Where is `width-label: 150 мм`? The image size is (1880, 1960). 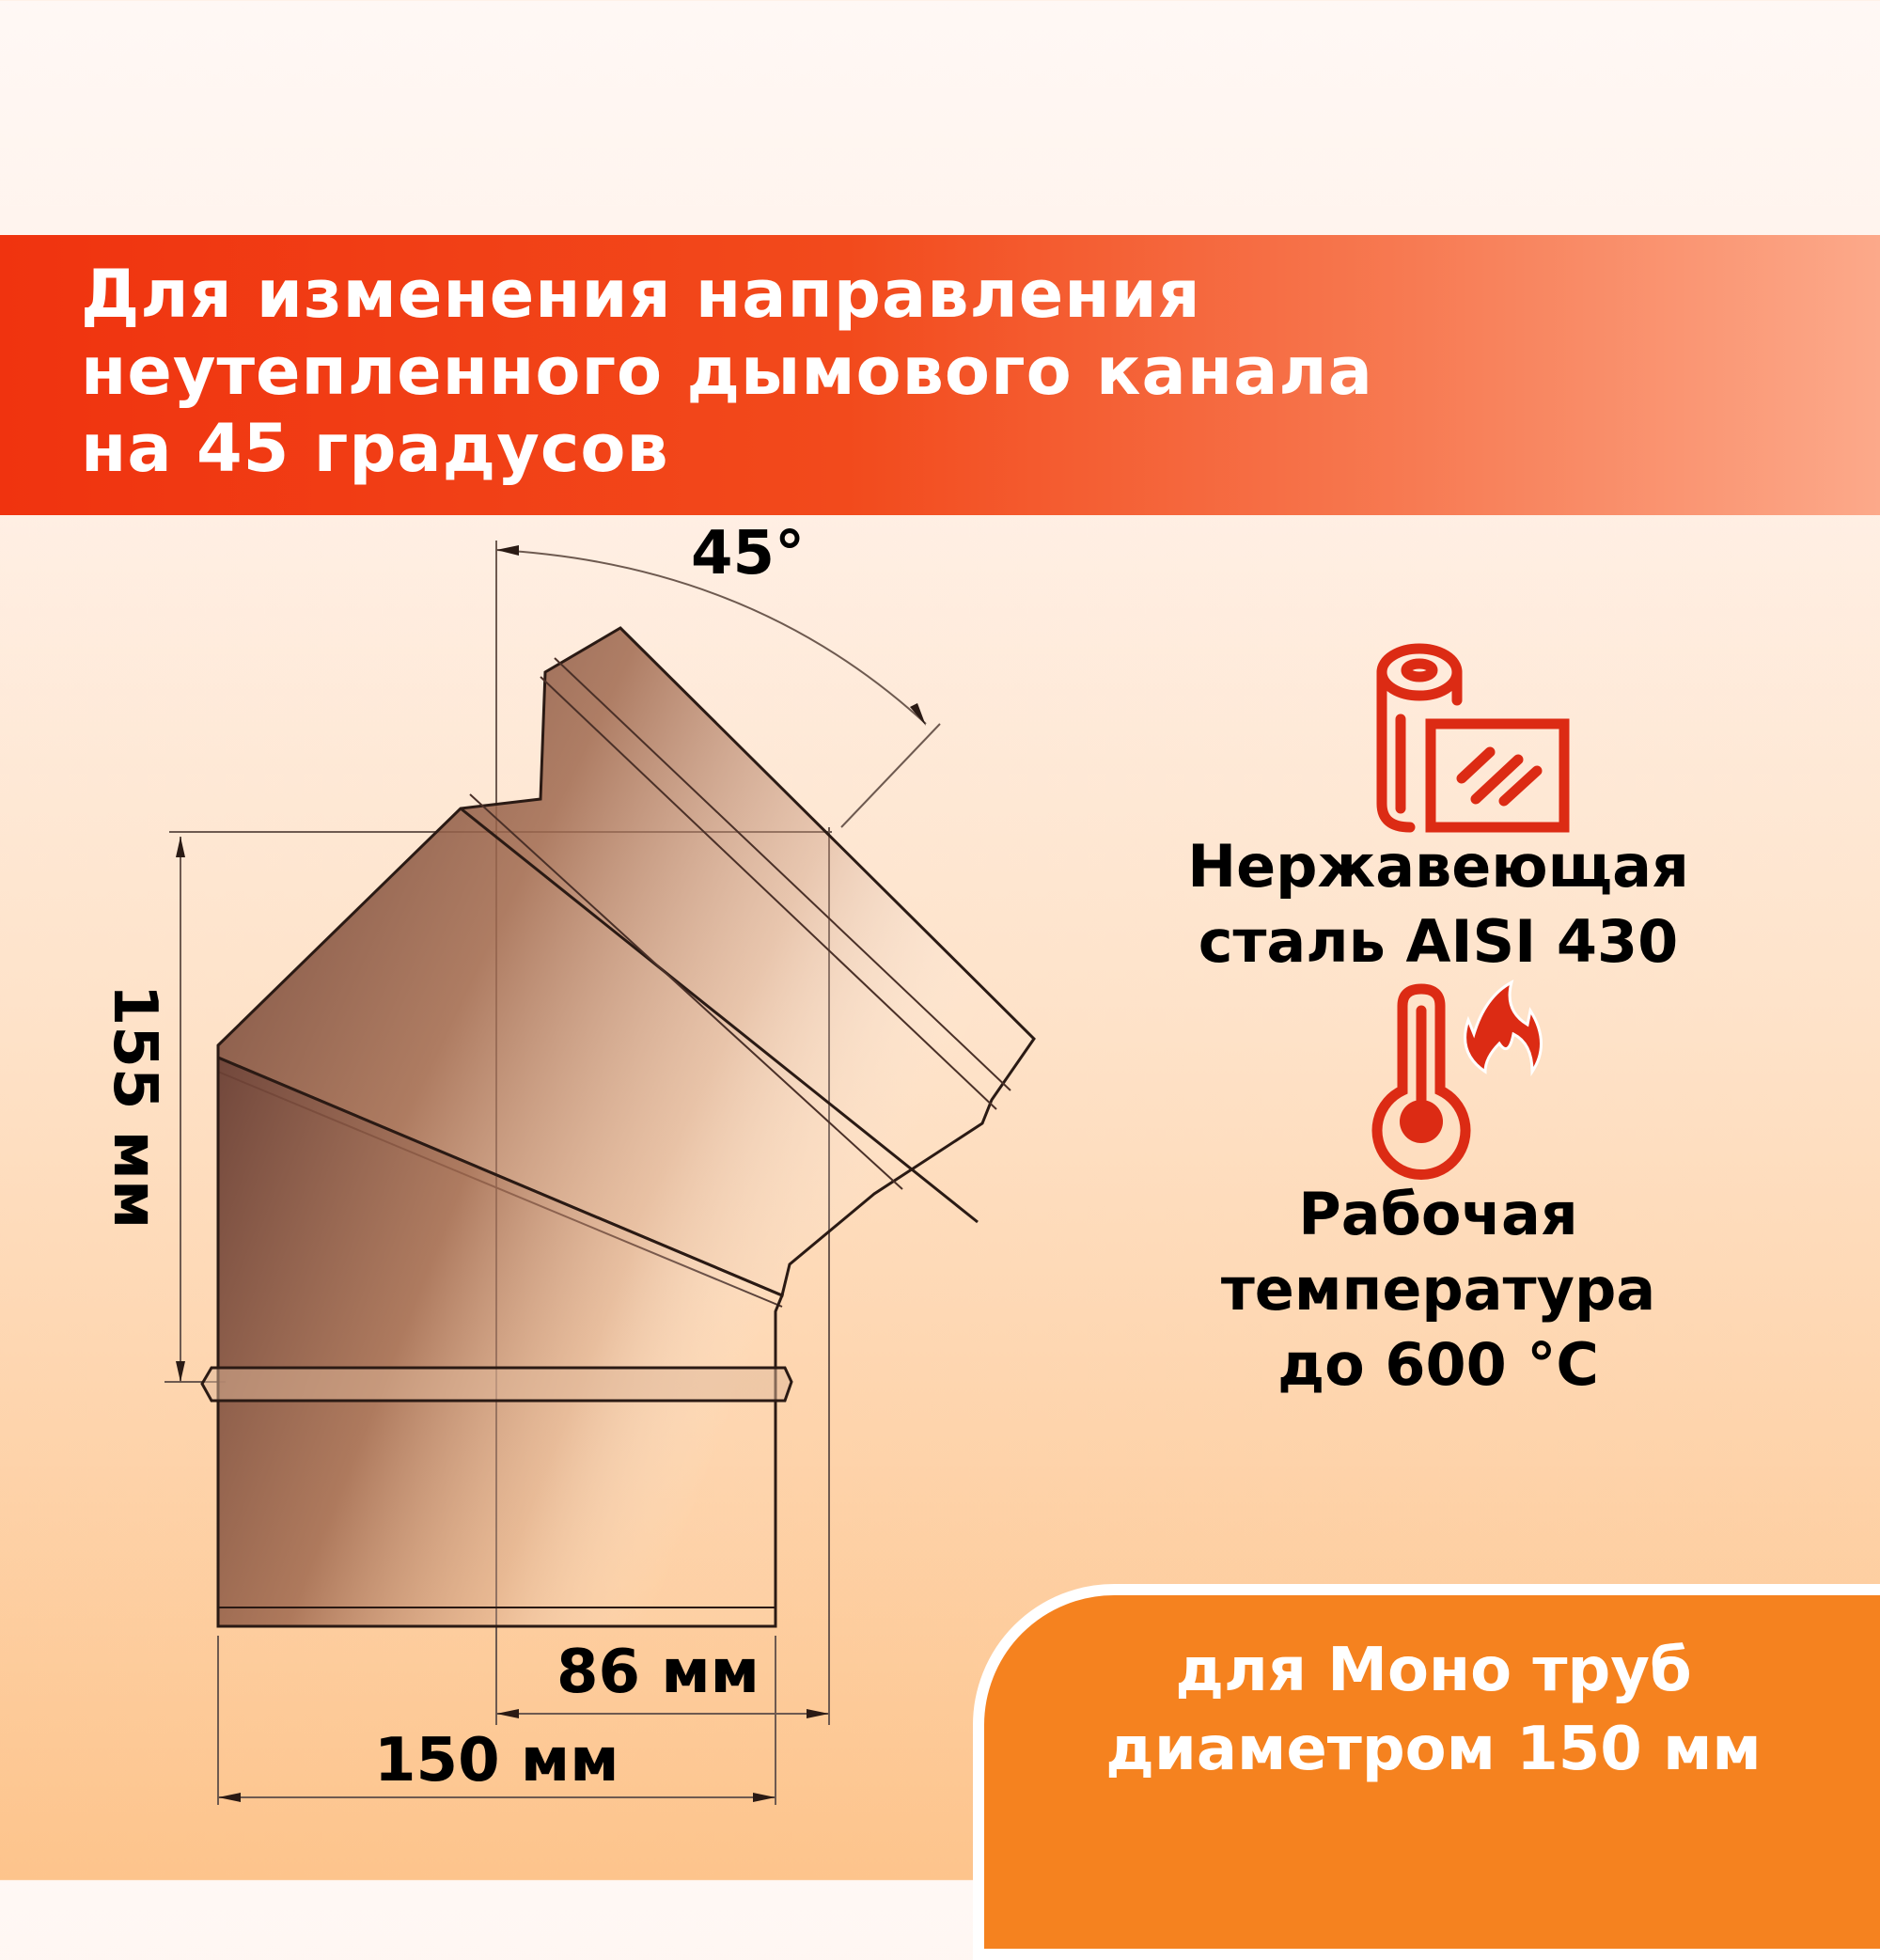 width-label: 150 мм is located at coordinates (496, 1760).